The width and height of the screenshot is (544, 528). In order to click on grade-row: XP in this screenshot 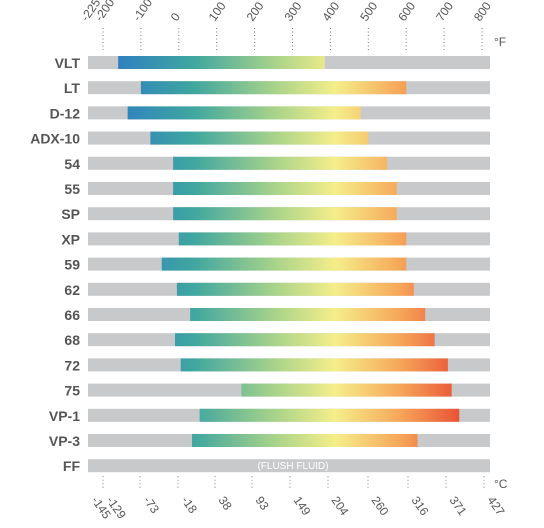, I will do `click(275, 239)`.